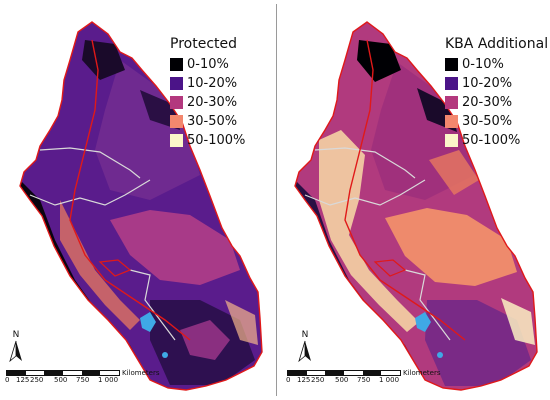 This screenshot has height=400, width=550. What do you see at coordinates (276, 200) in the screenshot?
I see `panel-divider` at bounding box center [276, 200].